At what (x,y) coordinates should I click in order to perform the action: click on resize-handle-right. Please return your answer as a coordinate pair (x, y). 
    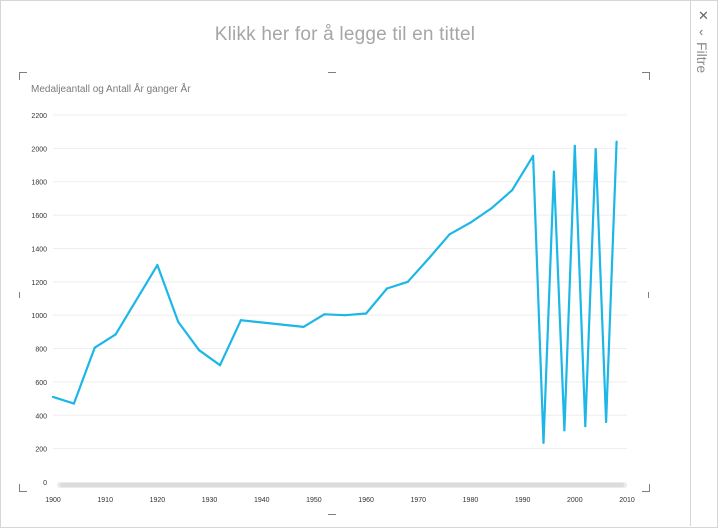
    Looking at the image, I should click on (648, 295).